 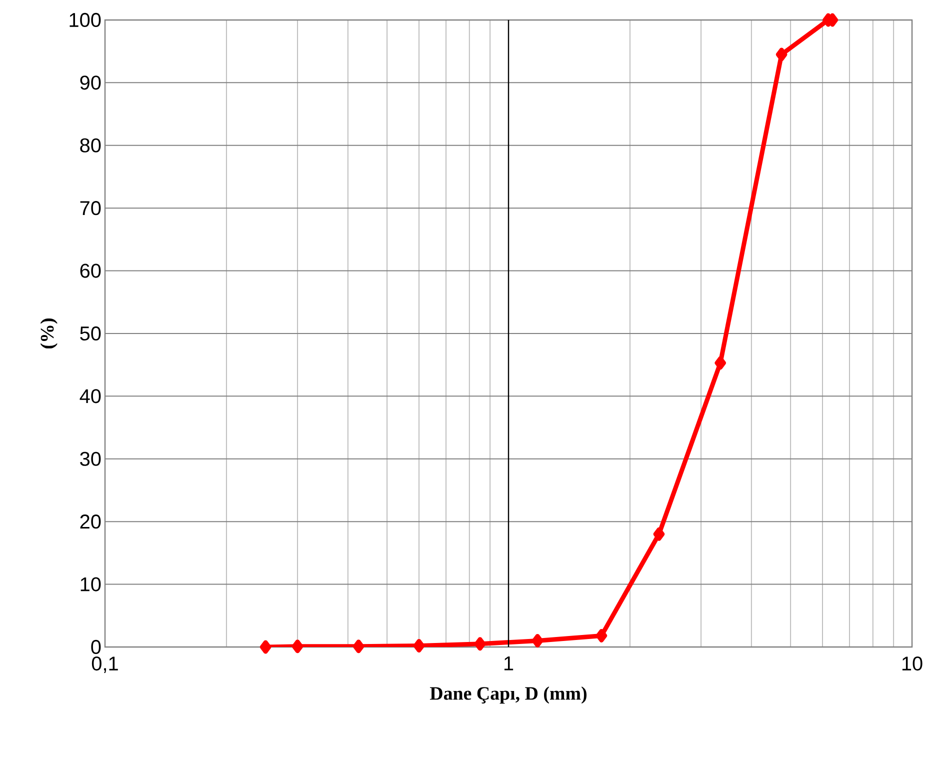 I want to click on y-tick-label: 60, so click(x=90, y=271).